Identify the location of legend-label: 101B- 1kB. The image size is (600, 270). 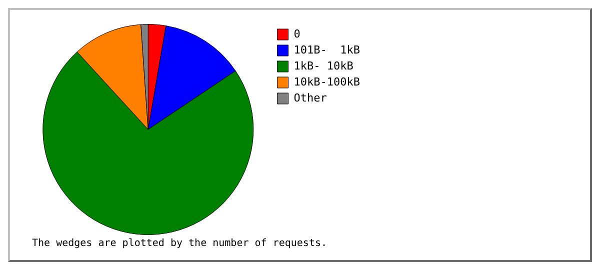
(327, 49).